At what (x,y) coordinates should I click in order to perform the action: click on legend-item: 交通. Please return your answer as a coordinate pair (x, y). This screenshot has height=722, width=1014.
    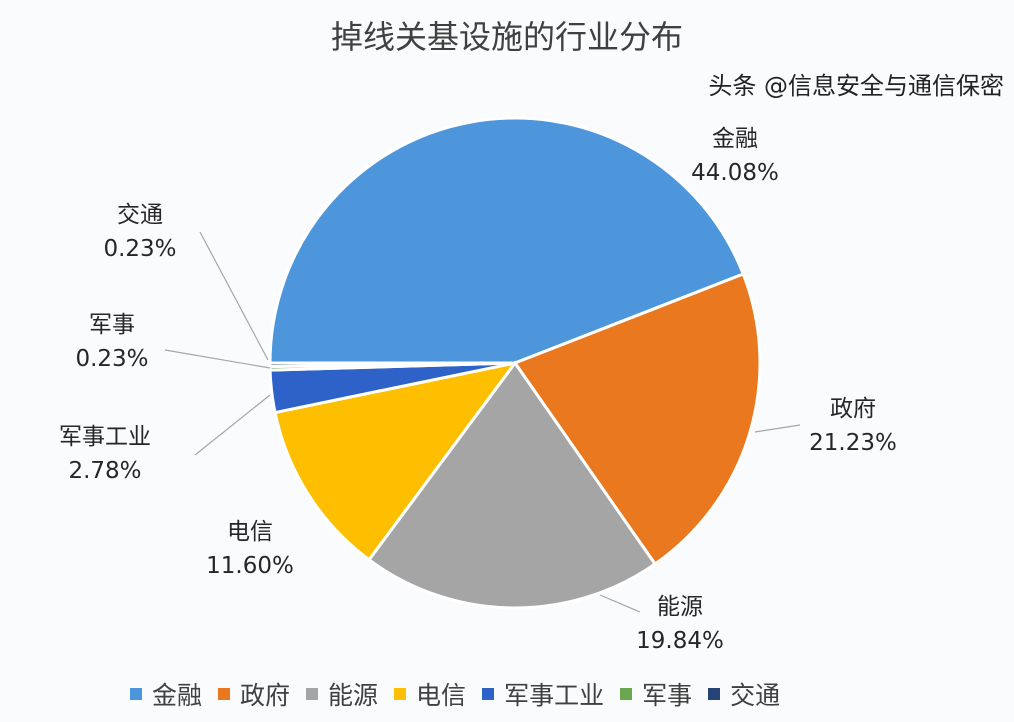
    Looking at the image, I should click on (744, 694).